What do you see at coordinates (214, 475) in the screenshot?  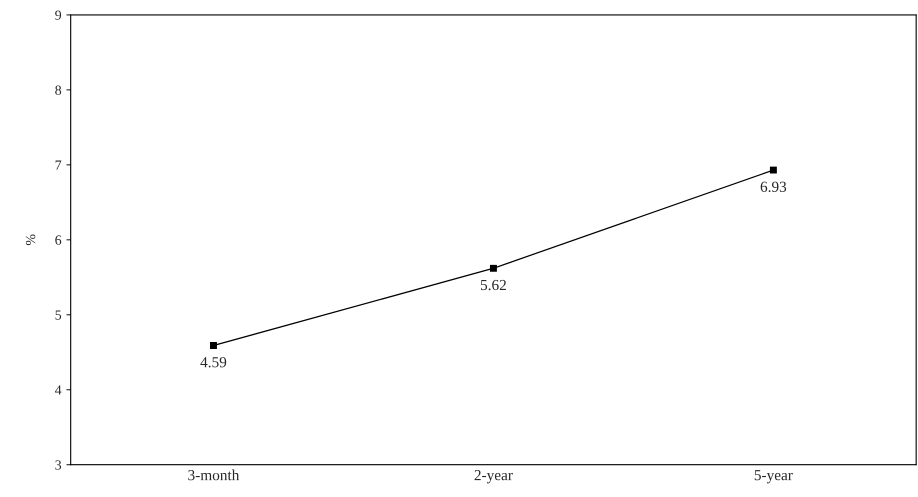 I see `x-tick-label: 3-month` at bounding box center [214, 475].